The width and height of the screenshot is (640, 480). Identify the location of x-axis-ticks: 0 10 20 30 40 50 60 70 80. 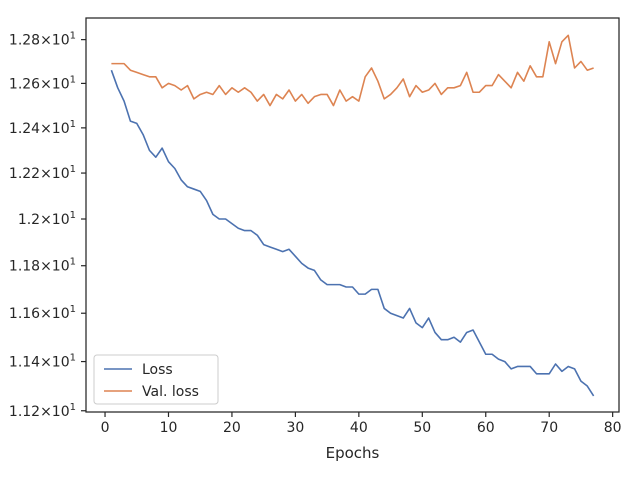
(361, 424).